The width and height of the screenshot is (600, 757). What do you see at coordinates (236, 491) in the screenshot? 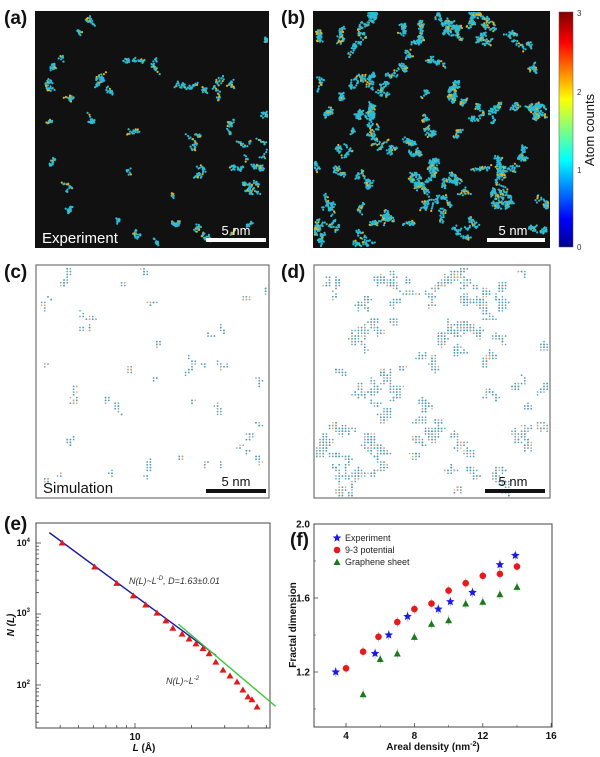
I see `scale-bar-c` at bounding box center [236, 491].